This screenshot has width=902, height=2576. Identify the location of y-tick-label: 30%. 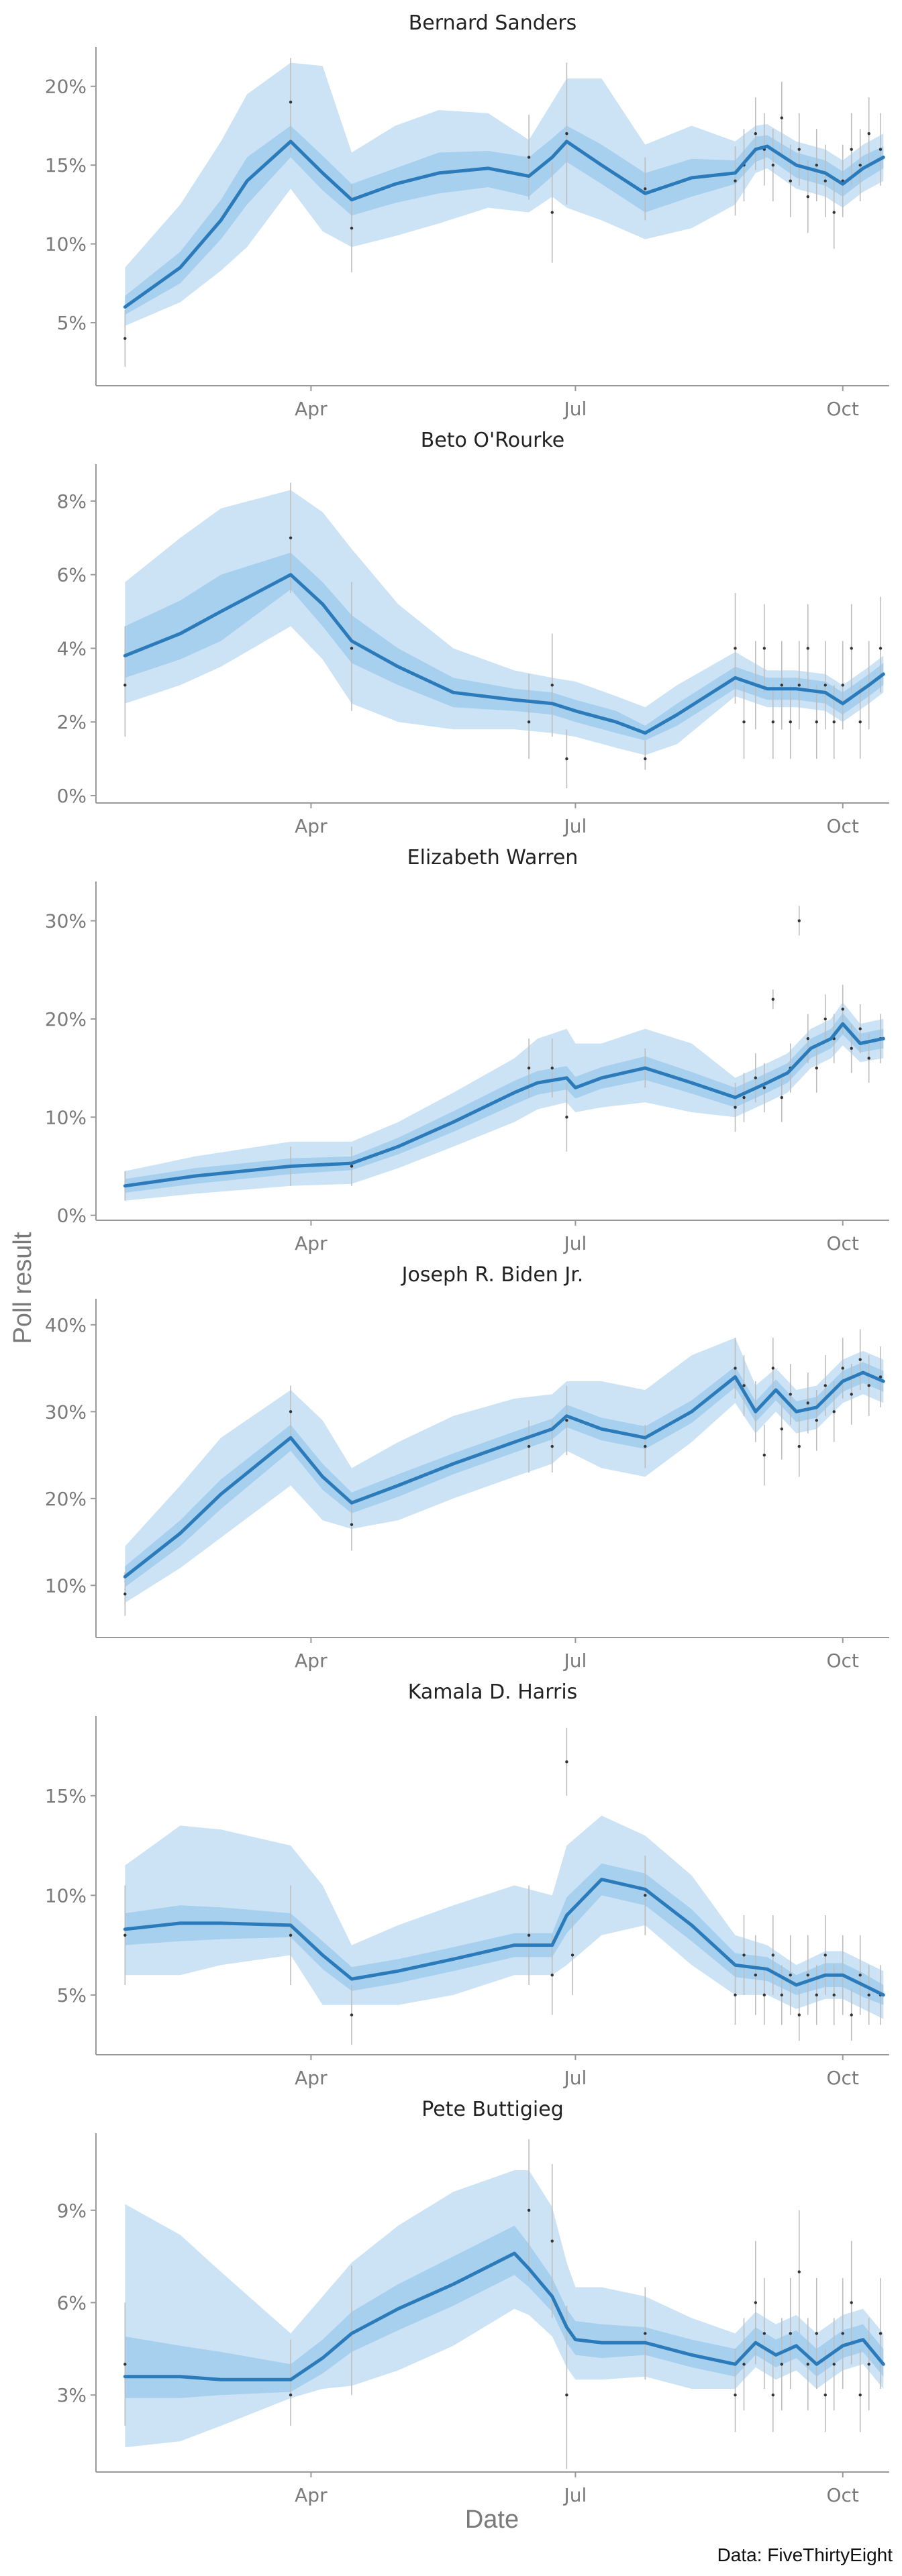
(66, 1412).